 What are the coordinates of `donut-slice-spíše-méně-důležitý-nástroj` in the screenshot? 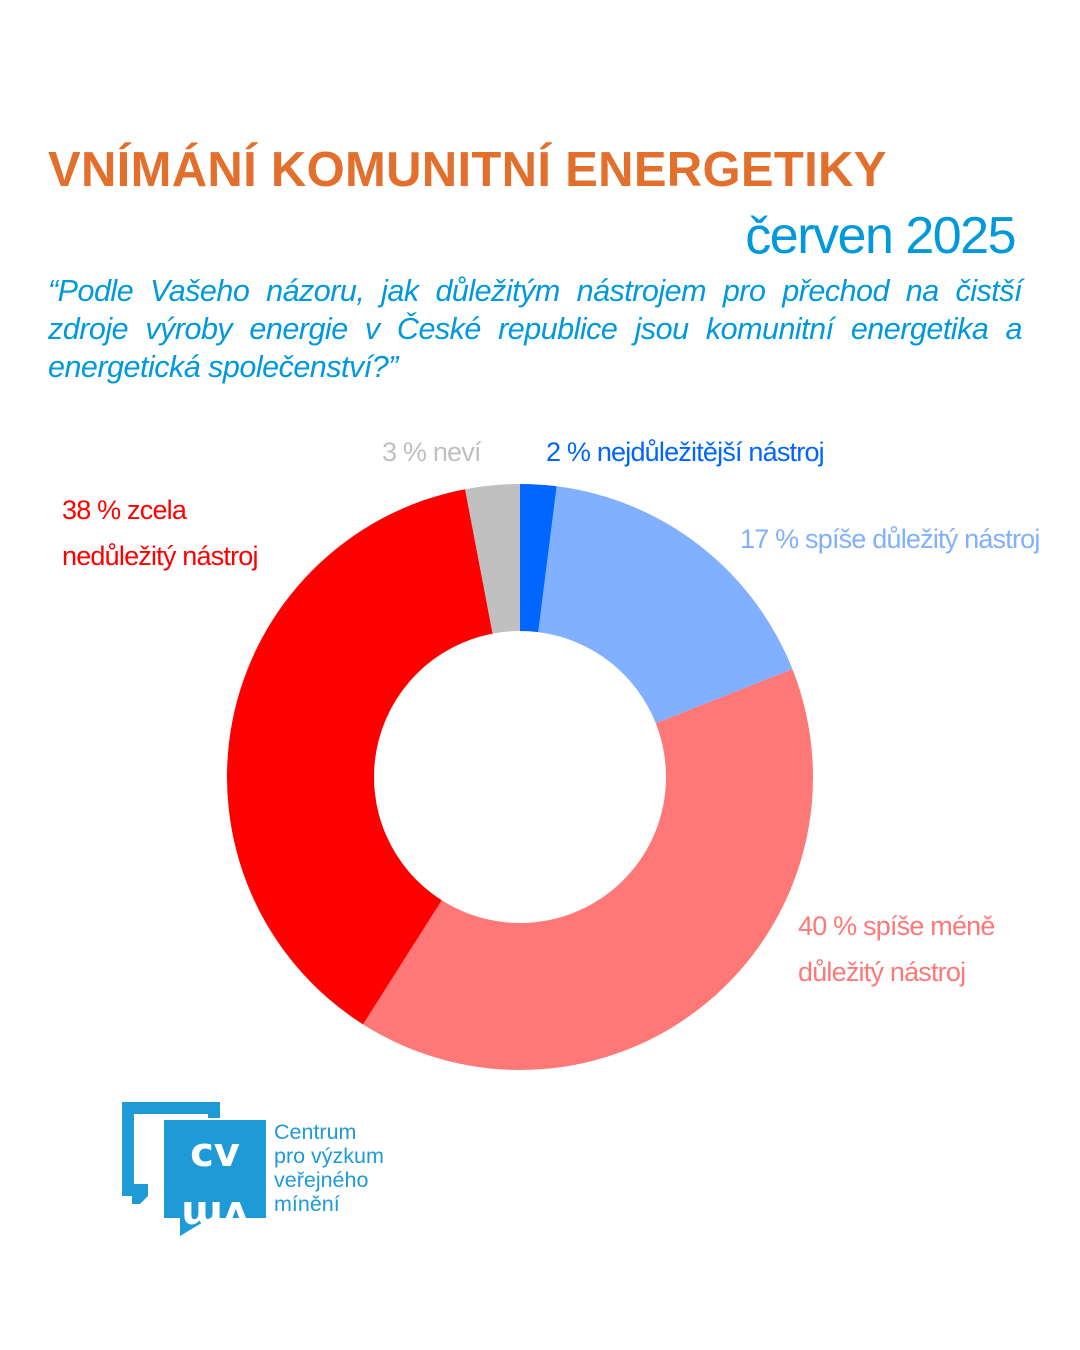 It's located at (588, 869).